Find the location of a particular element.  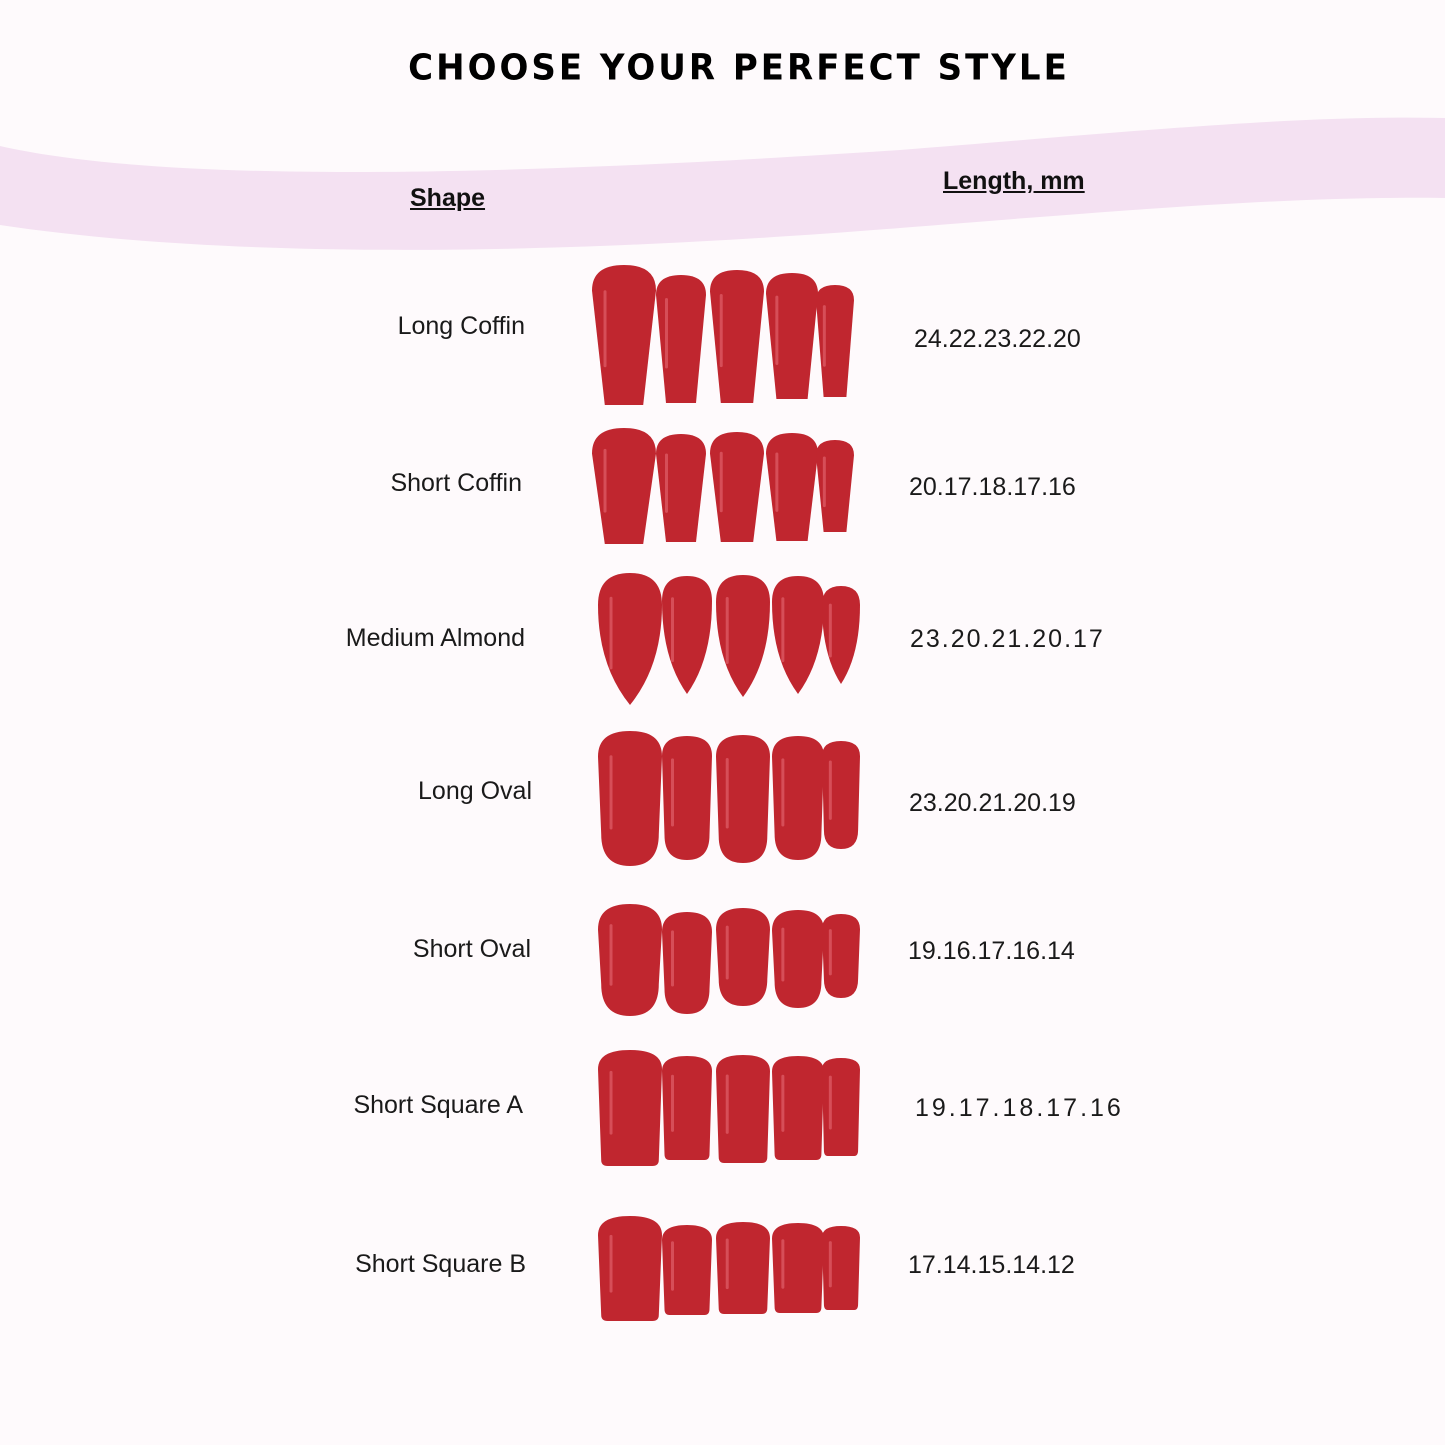

header-band is located at coordinates (722, 183).